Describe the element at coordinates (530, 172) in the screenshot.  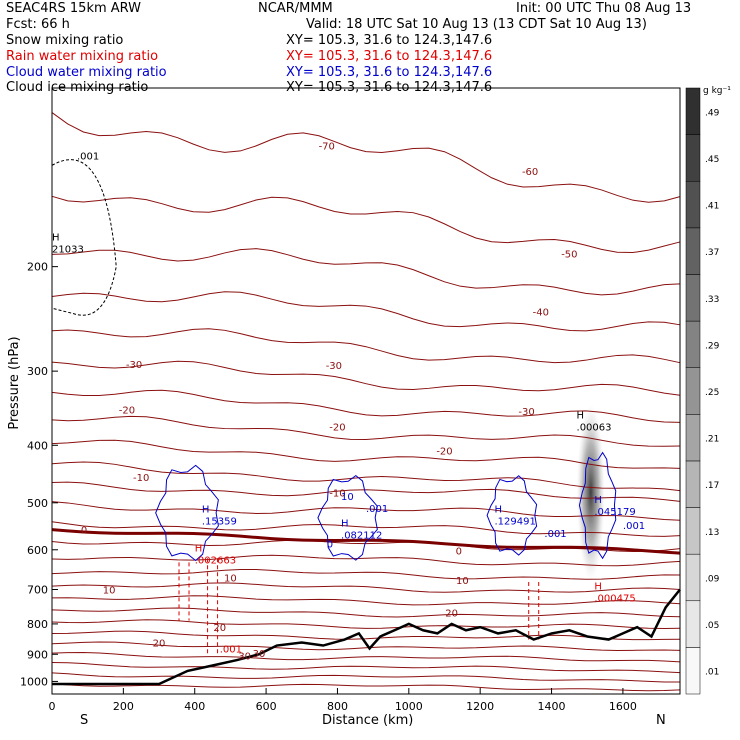
I see `temperature-contour-label: -60` at that location.